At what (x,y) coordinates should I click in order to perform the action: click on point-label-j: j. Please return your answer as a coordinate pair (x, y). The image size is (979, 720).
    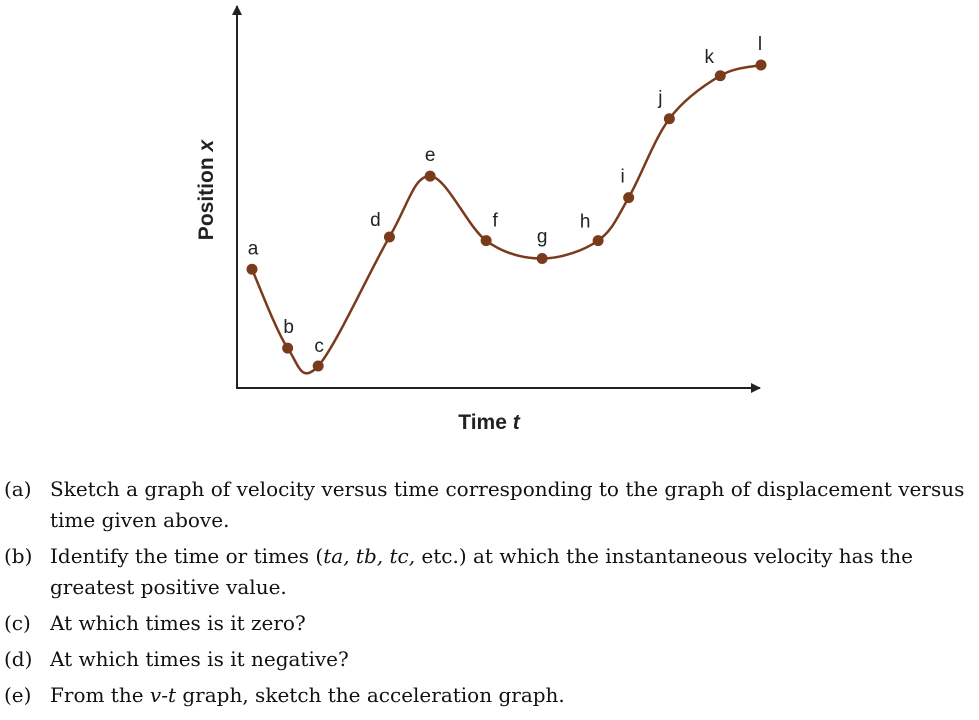
    Looking at the image, I should click on (659, 98).